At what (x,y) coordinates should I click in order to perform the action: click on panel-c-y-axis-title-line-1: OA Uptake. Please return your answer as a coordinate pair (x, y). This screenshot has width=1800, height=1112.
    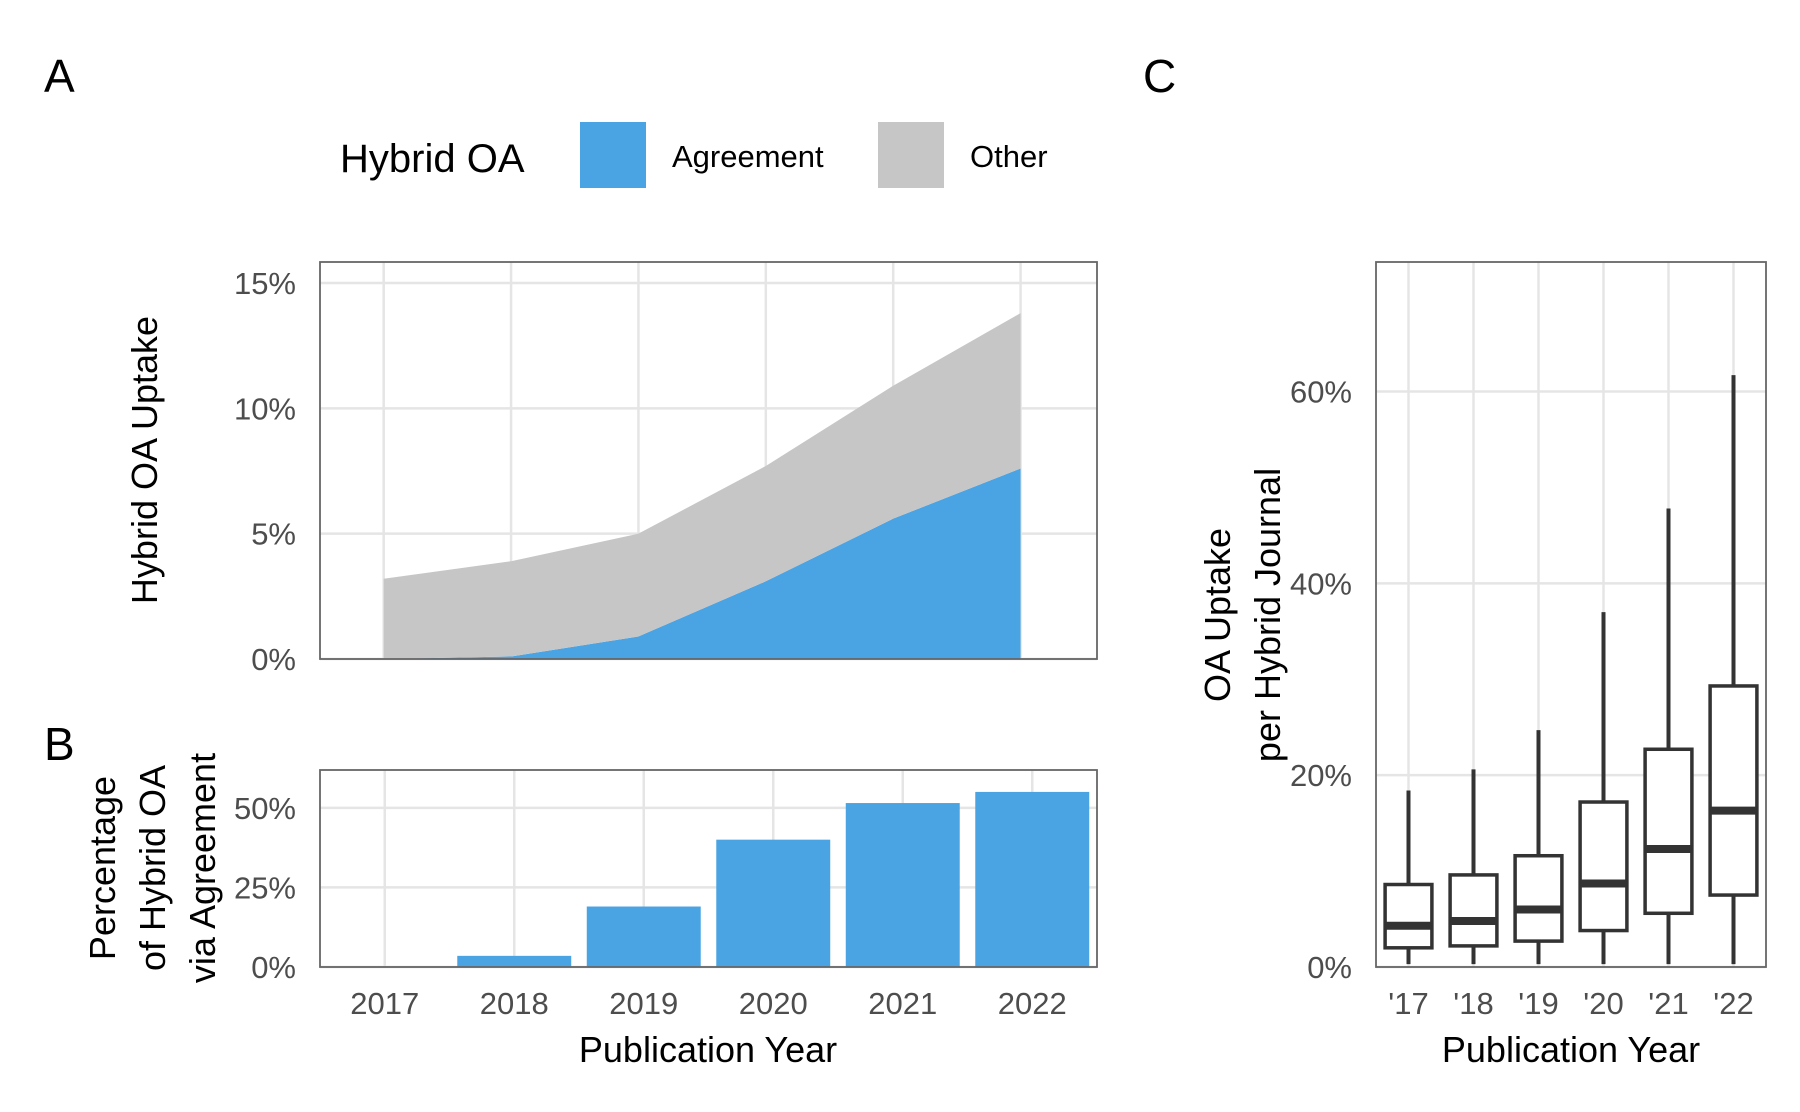
    Looking at the image, I should click on (1217, 615).